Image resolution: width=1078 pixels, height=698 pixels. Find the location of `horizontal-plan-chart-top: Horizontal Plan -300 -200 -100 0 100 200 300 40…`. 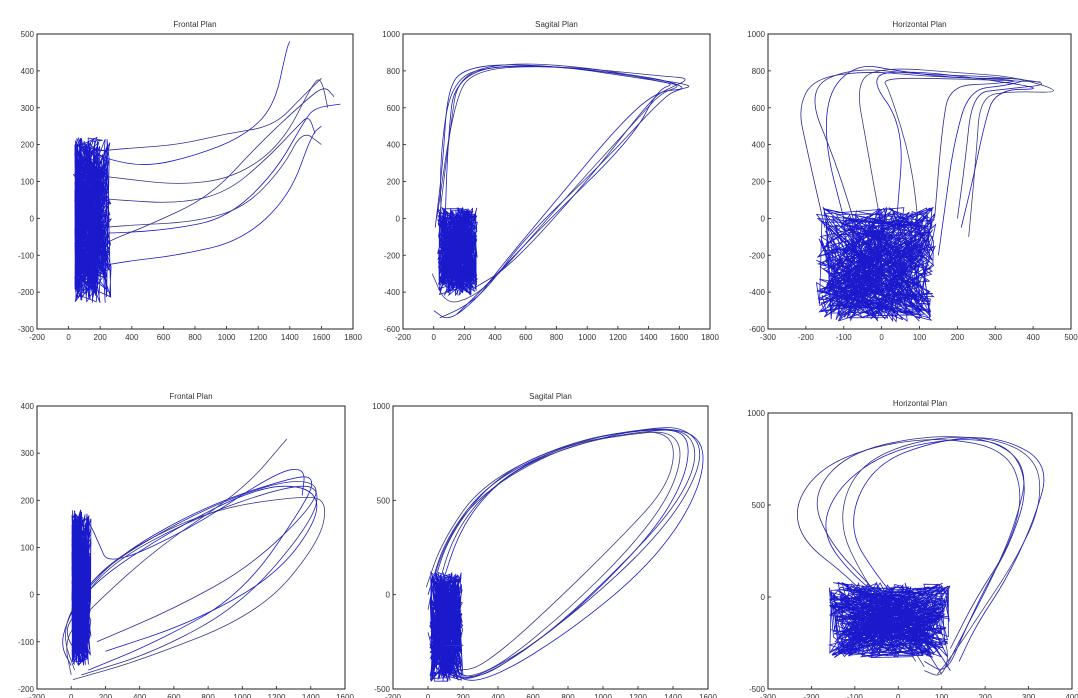

horizontal-plan-chart-top: Horizontal Plan -300 -200 -100 0 100 200 300 40… is located at coordinates (912, 181).